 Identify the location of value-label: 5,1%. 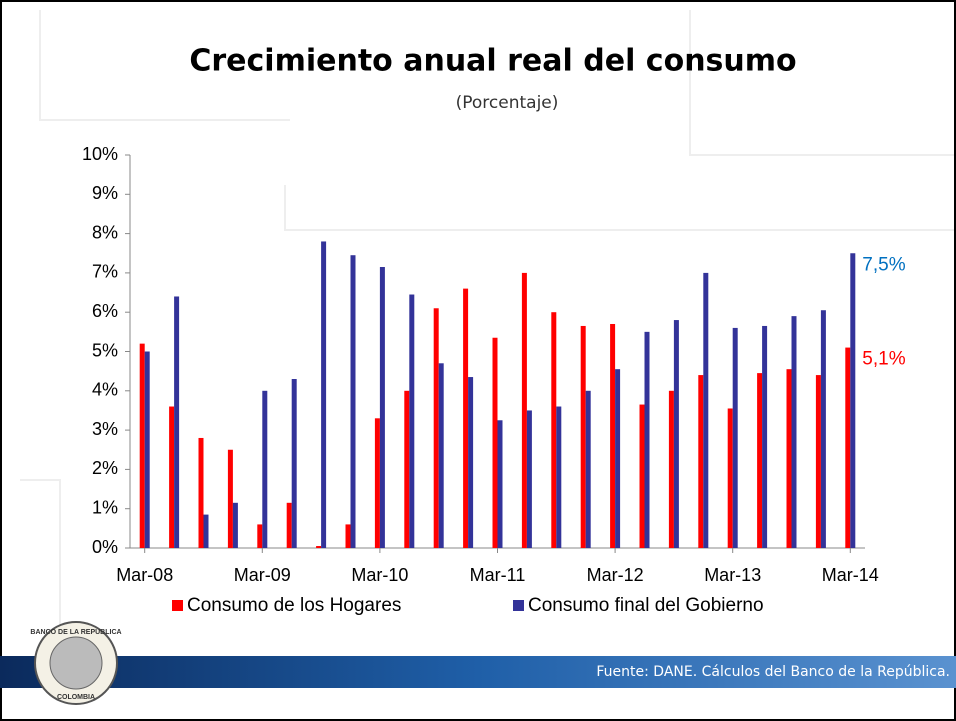
(883, 359).